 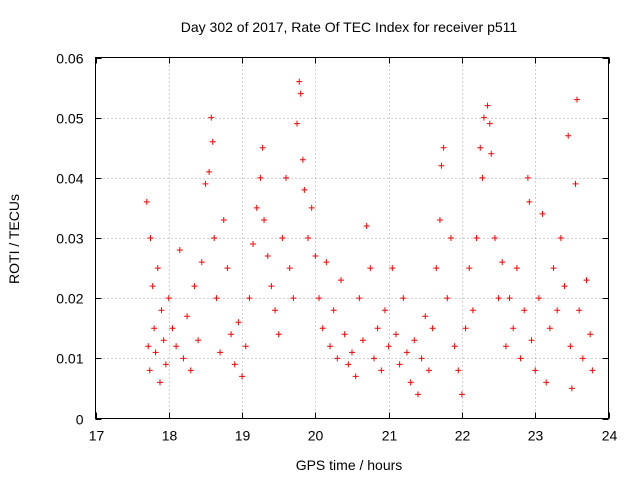 What do you see at coordinates (97, 436) in the screenshot?
I see `x-tick-label: 17` at bounding box center [97, 436].